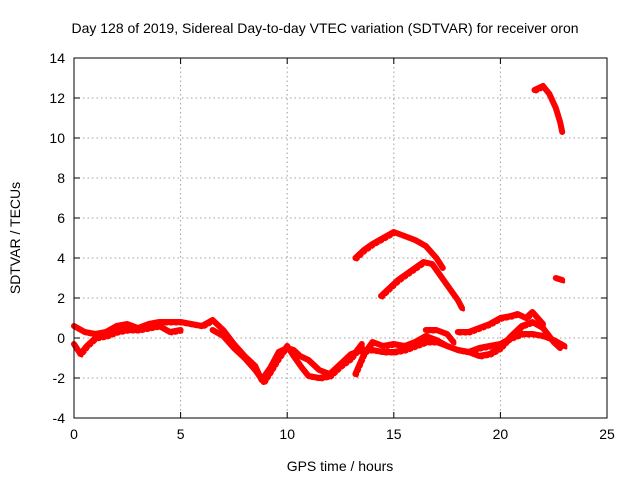  I want to click on y-tick-label: 2, so click(61, 298).